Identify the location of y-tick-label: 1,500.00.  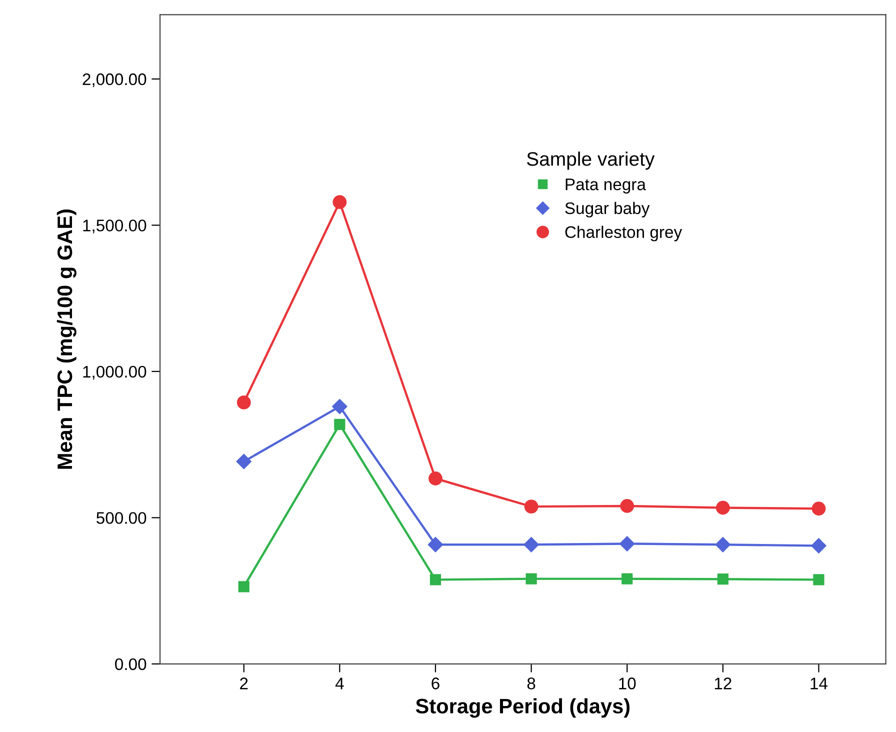
(114, 227).